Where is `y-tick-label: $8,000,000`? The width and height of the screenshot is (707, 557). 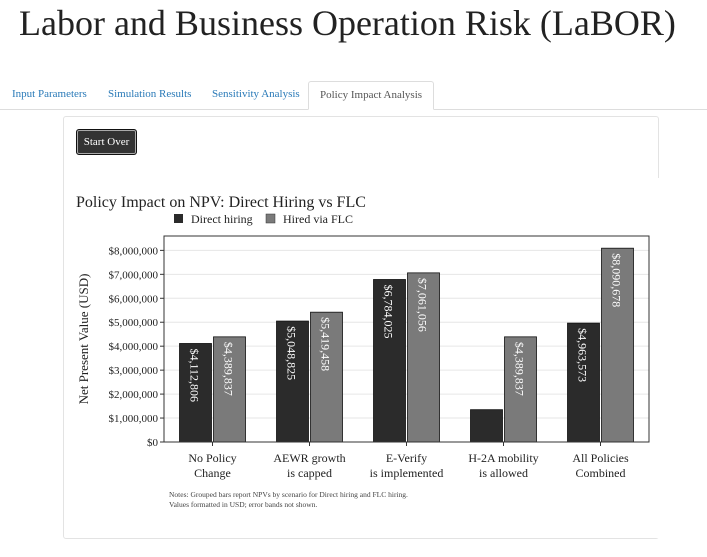
y-tick-label: $8,000,000 is located at coordinates (134, 251).